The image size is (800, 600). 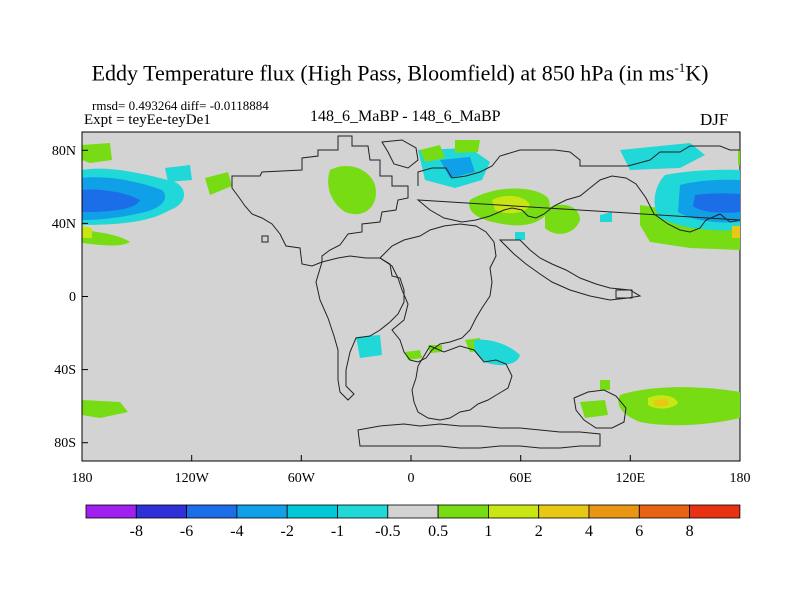 I want to click on contour-east-asia, so click(x=562, y=219).